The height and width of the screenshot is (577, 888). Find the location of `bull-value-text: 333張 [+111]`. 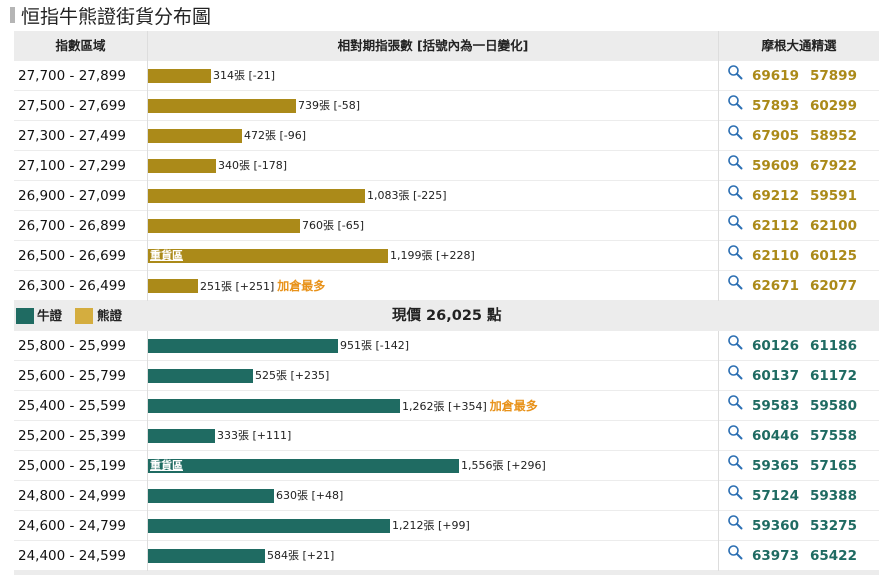

bull-value-text: 333張 [+111] is located at coordinates (254, 435).